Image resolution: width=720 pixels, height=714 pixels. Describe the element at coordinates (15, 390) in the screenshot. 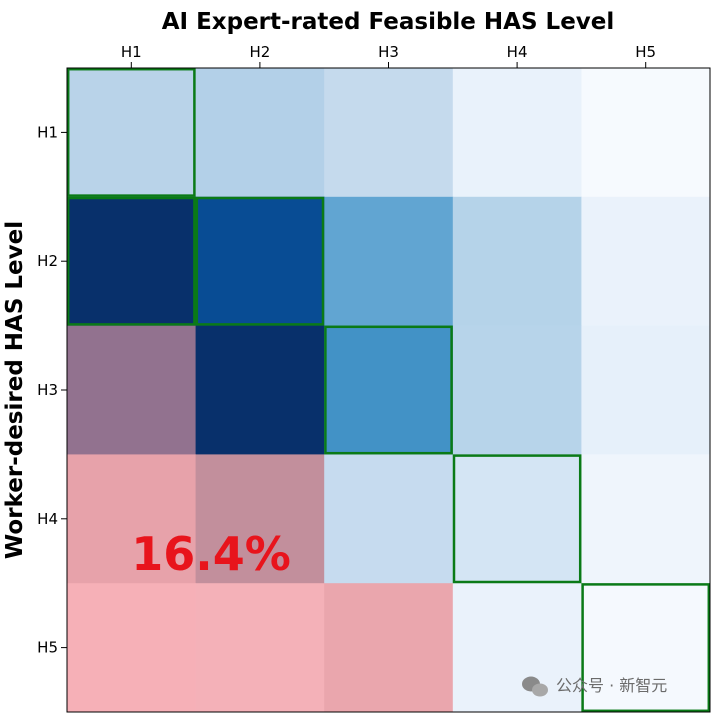

I see `y-axis-label: Worker-desired HAS Level` at that location.